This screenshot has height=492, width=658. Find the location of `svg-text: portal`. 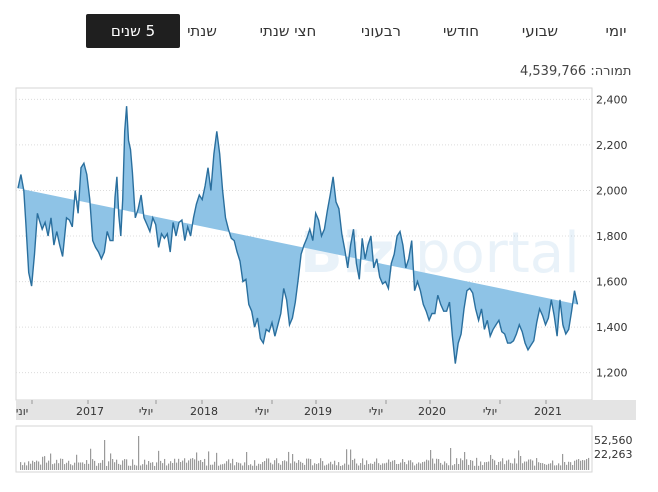

svg-text: portal is located at coordinates (497, 253).